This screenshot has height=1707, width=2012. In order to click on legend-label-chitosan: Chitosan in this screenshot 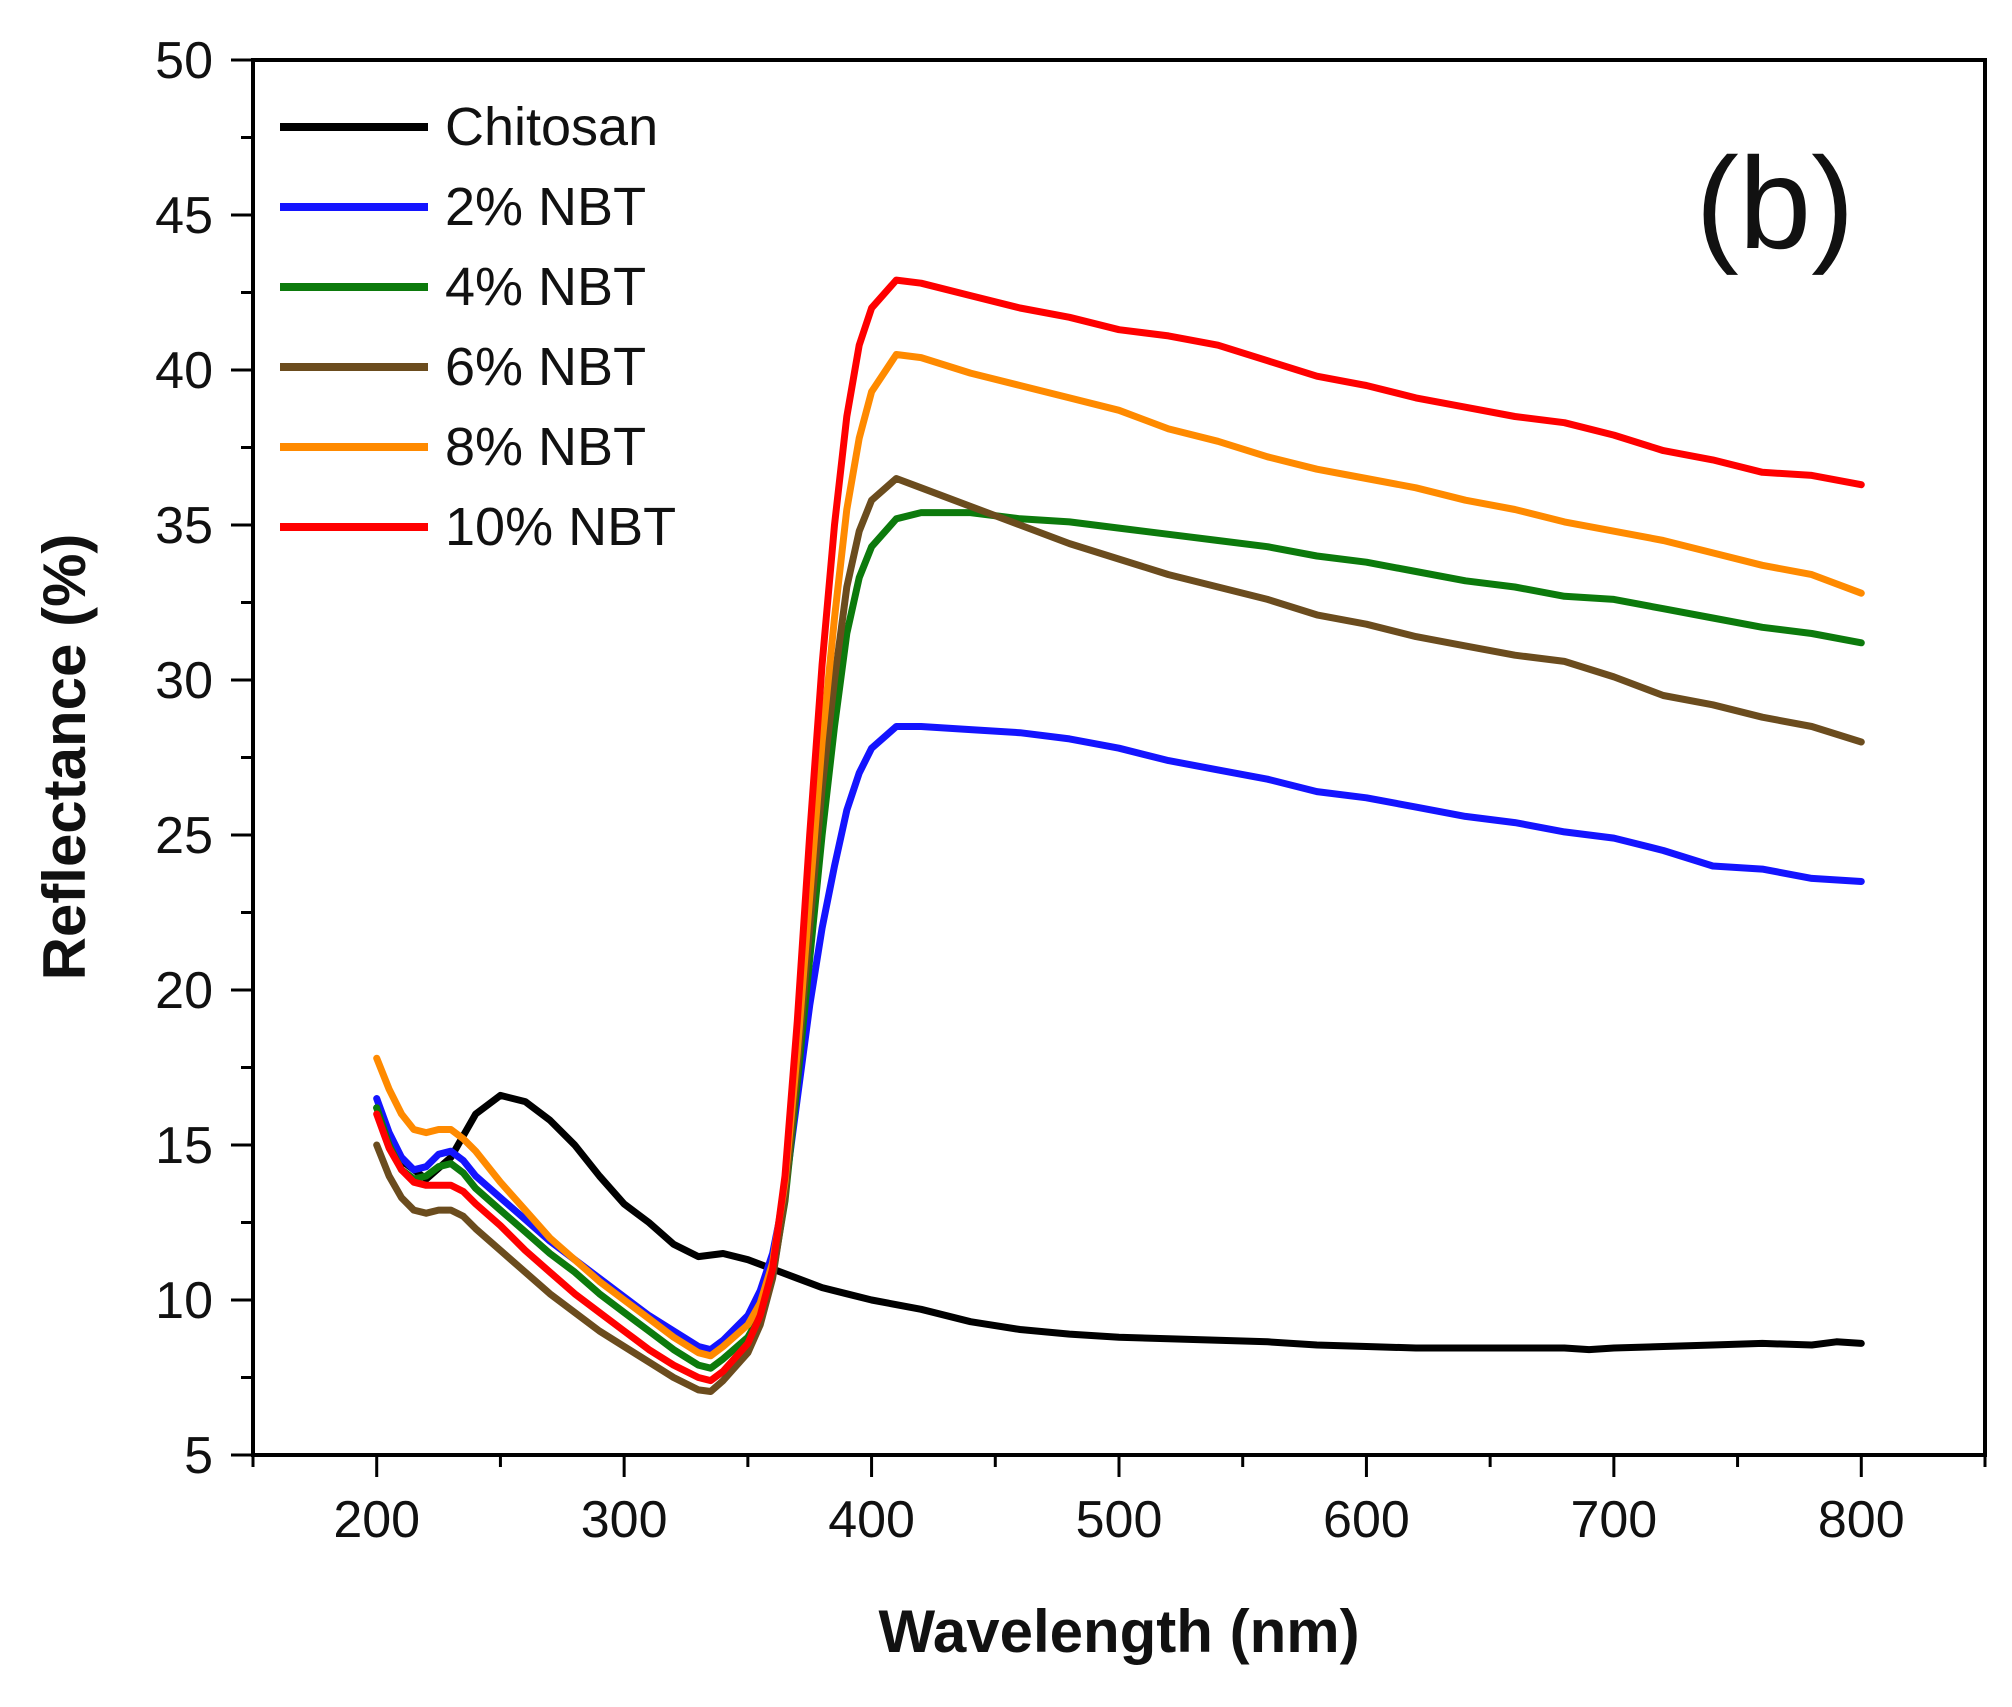, I will do `click(551, 127)`.